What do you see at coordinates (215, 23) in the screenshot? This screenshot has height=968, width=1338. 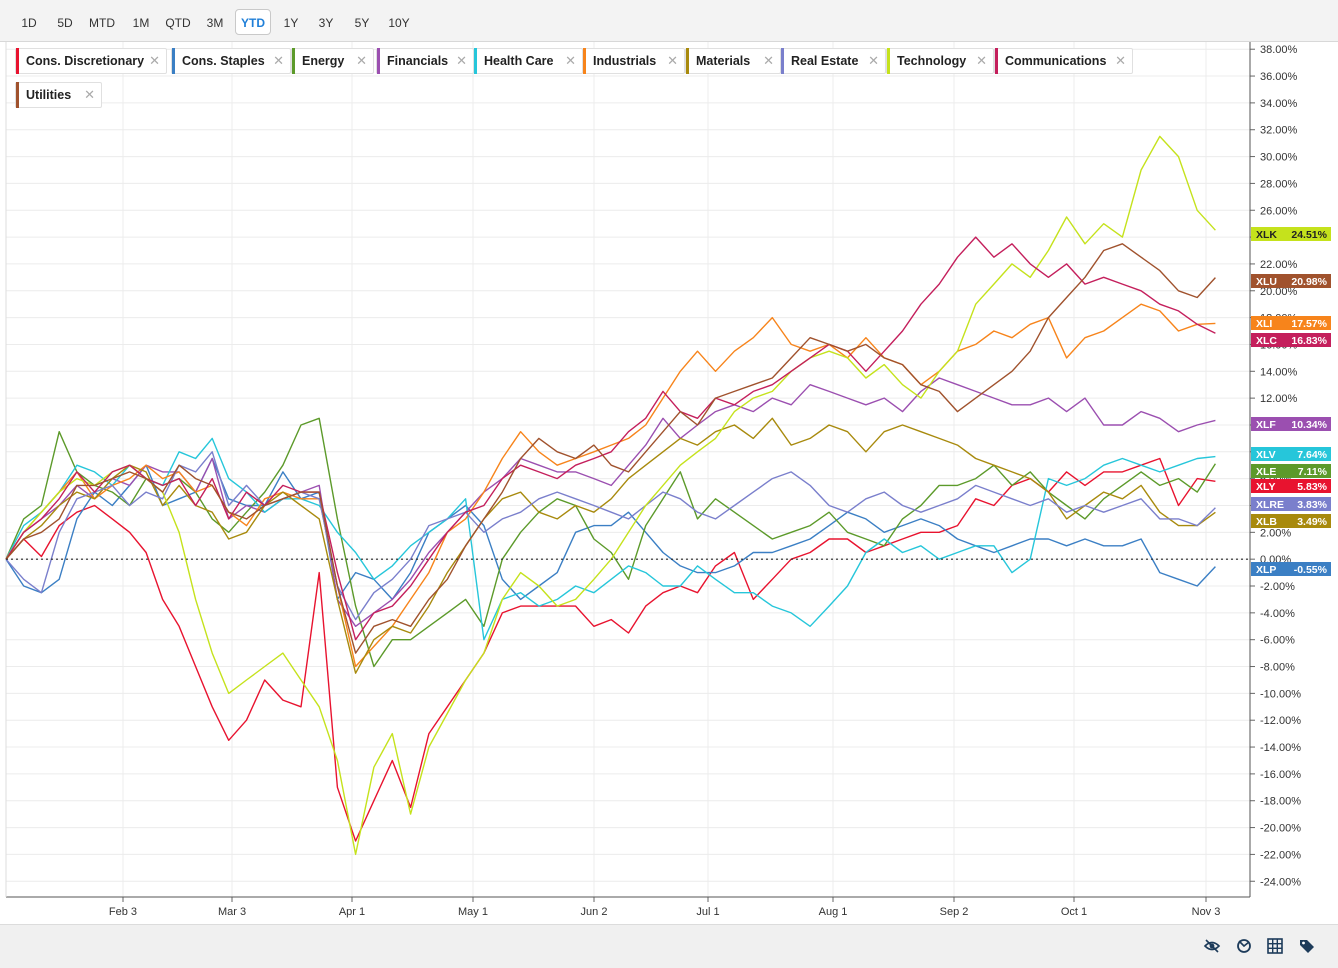 I see `range-3m-button: 3M` at bounding box center [215, 23].